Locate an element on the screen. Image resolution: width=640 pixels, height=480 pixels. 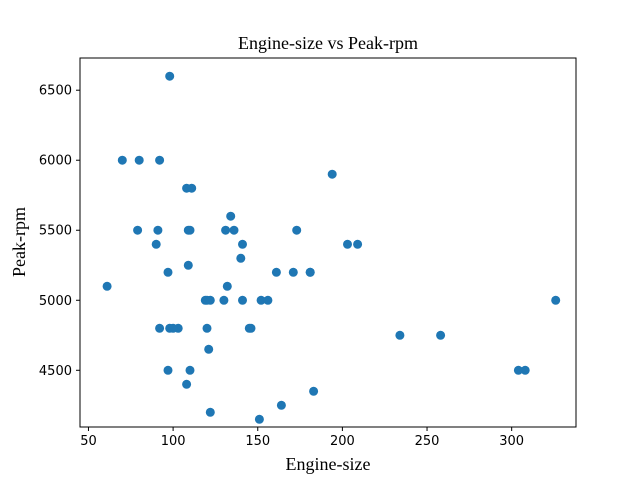
y-axis-label: Peak-rpm is located at coordinates (19, 242).